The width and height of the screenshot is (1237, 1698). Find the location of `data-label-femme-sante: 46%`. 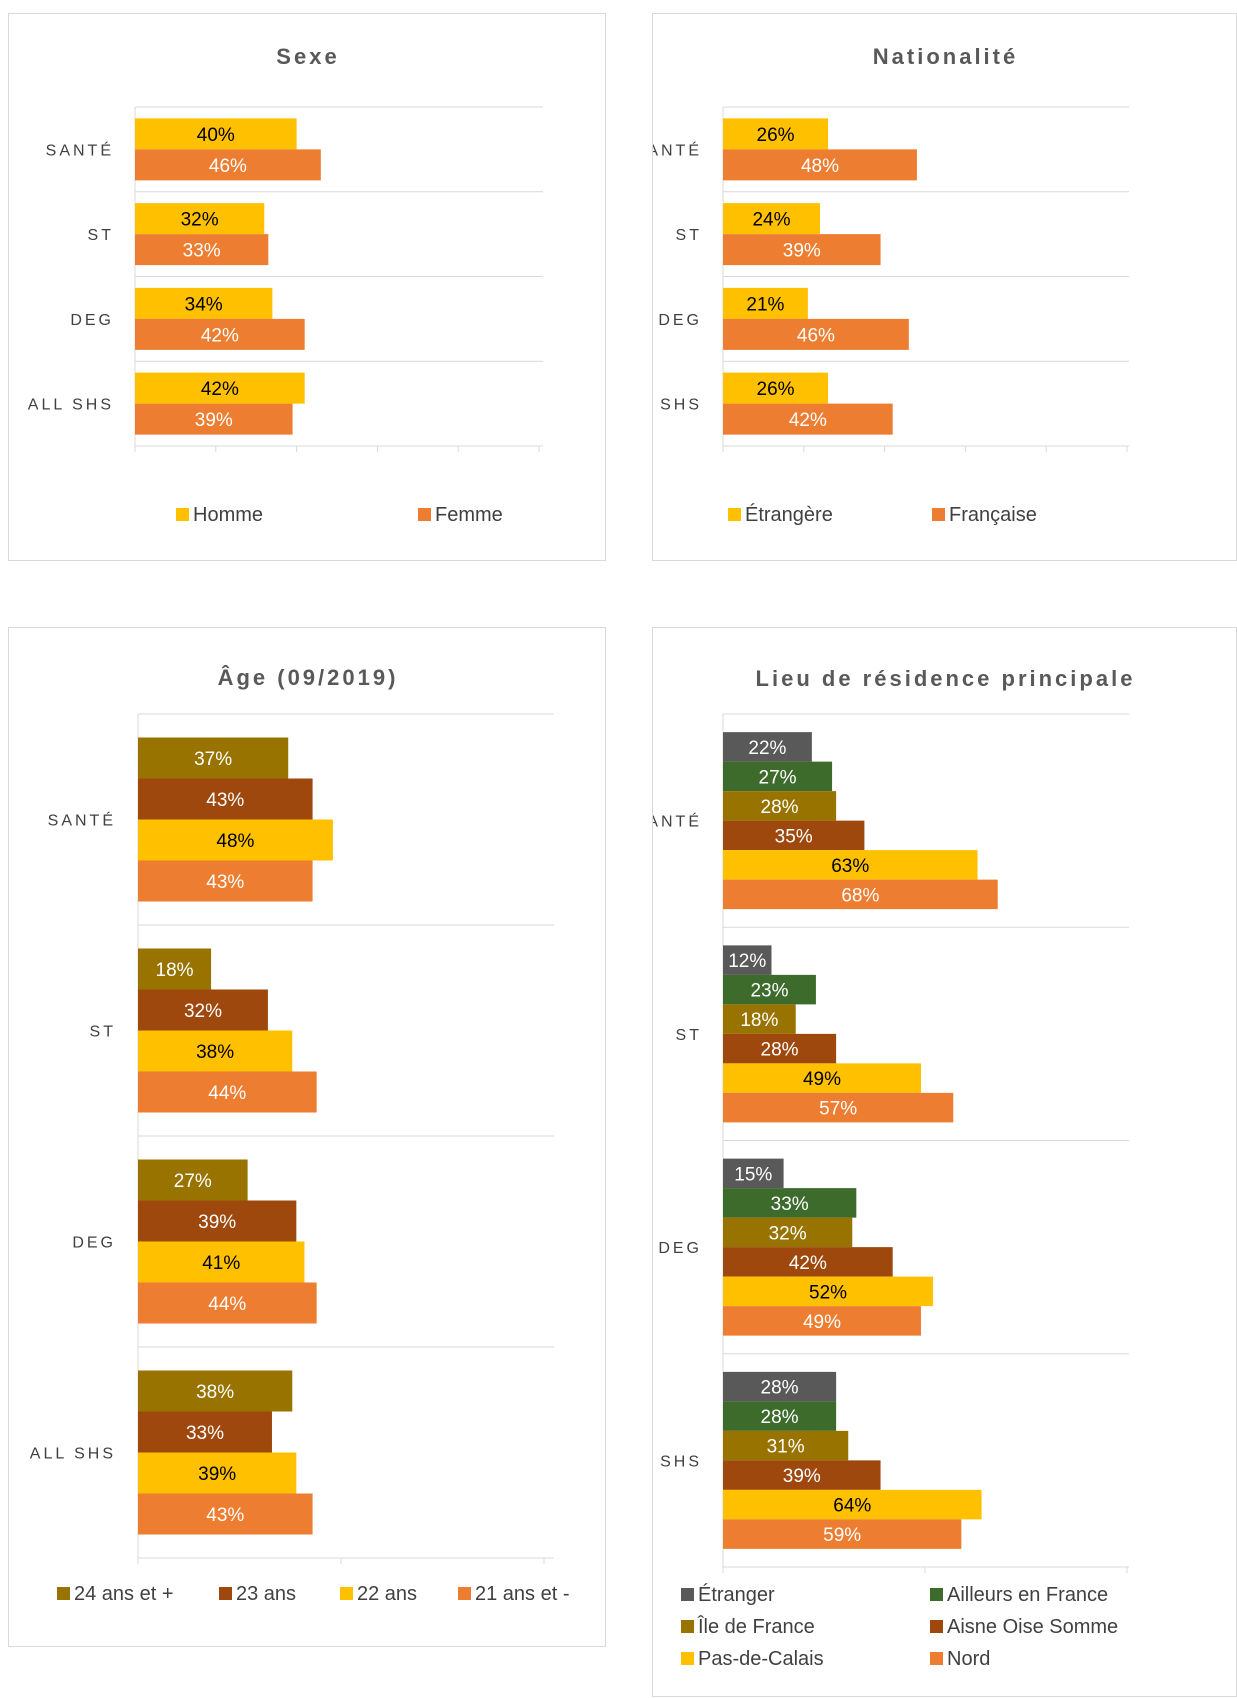

data-label-femme-sante: 46% is located at coordinates (228, 166).